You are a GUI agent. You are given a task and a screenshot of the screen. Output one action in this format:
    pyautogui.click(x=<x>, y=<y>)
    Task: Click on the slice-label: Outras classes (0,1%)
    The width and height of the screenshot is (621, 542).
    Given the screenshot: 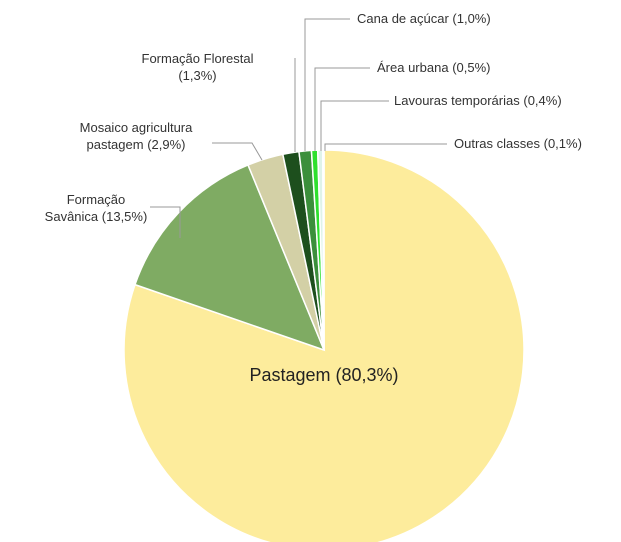 What is the action you would take?
    pyautogui.click(x=537, y=143)
    